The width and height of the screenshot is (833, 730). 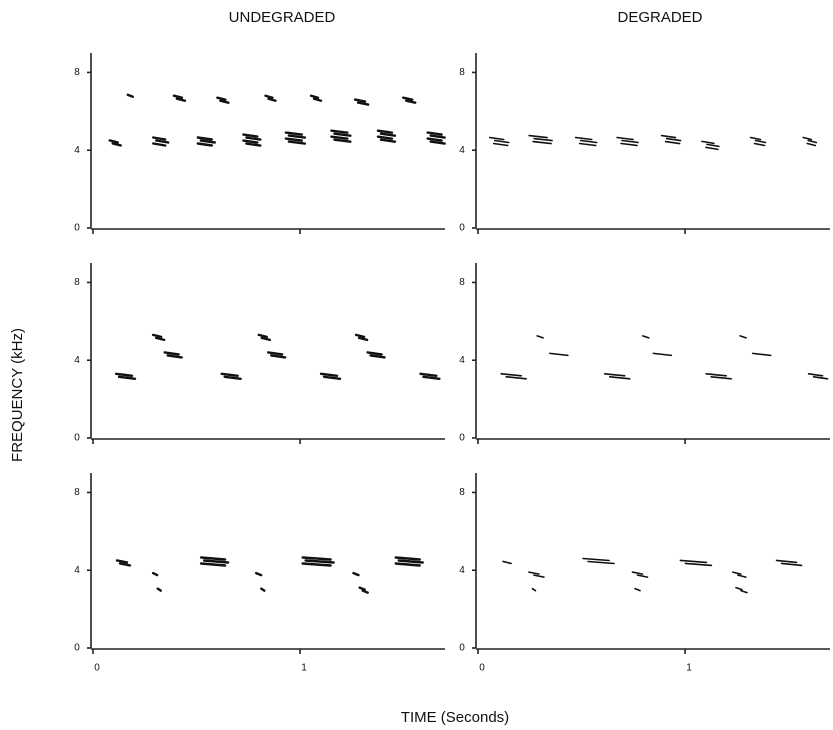 What do you see at coordinates (77, 438) in the screenshot?
I see `y-tick-label: 0` at bounding box center [77, 438].